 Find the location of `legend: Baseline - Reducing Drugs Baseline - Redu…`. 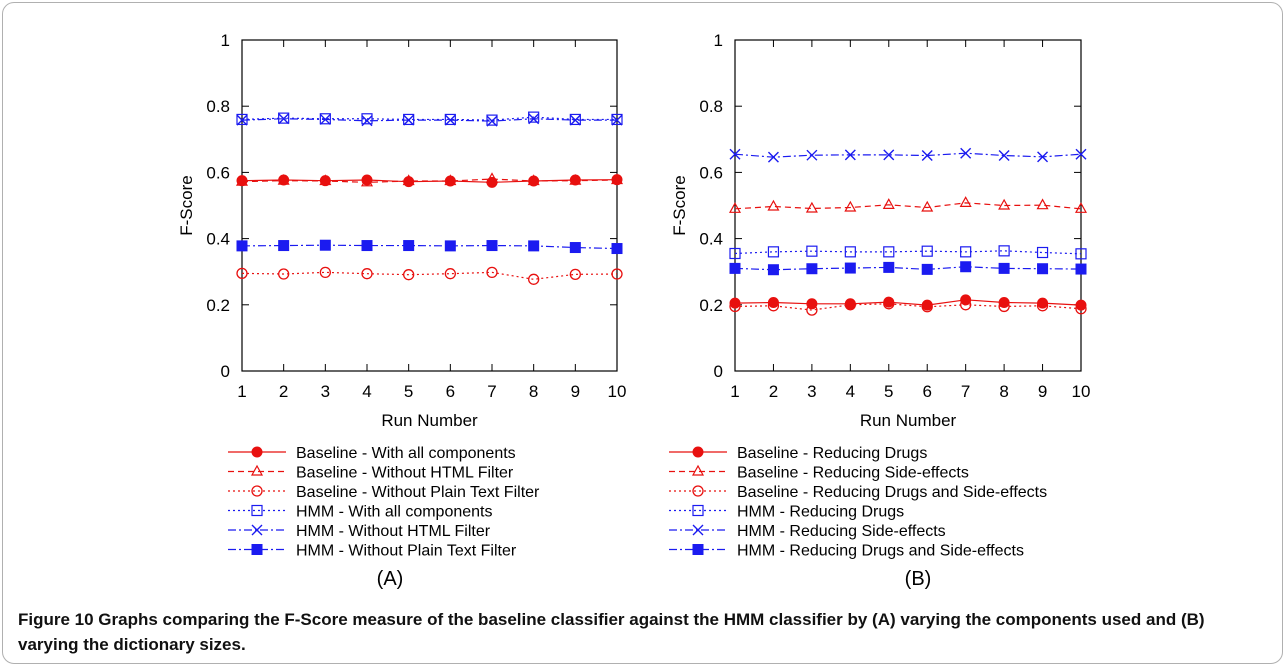

legend: Baseline - Reducing Drugs Baseline - Redu… is located at coordinates (858, 502).